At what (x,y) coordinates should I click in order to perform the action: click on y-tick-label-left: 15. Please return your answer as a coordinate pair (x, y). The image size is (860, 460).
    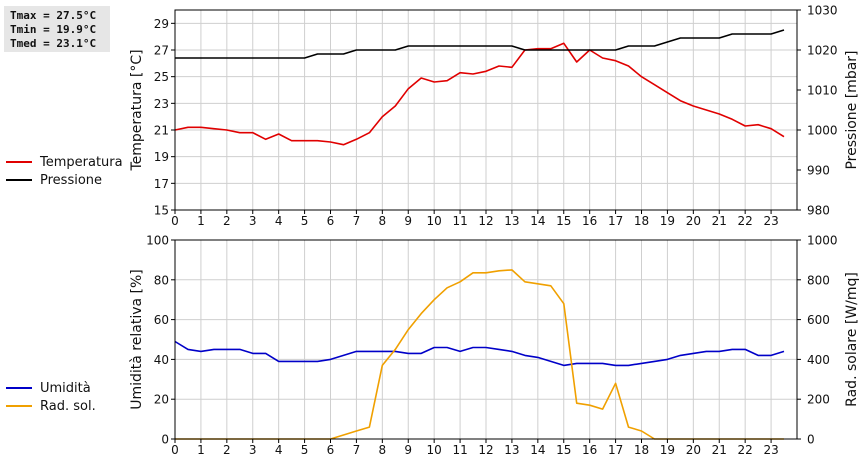
    Looking at the image, I should click on (161, 211).